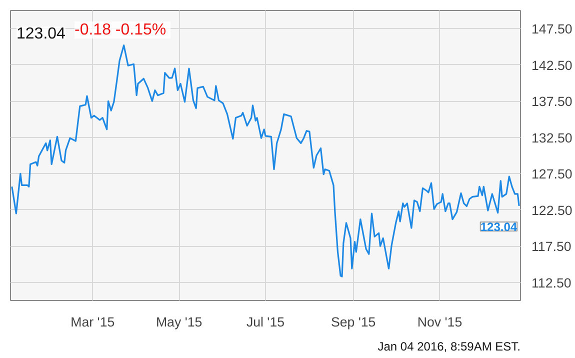 The height and width of the screenshot is (358, 575). I want to click on y-tick-label: 132.50, so click(552, 138).